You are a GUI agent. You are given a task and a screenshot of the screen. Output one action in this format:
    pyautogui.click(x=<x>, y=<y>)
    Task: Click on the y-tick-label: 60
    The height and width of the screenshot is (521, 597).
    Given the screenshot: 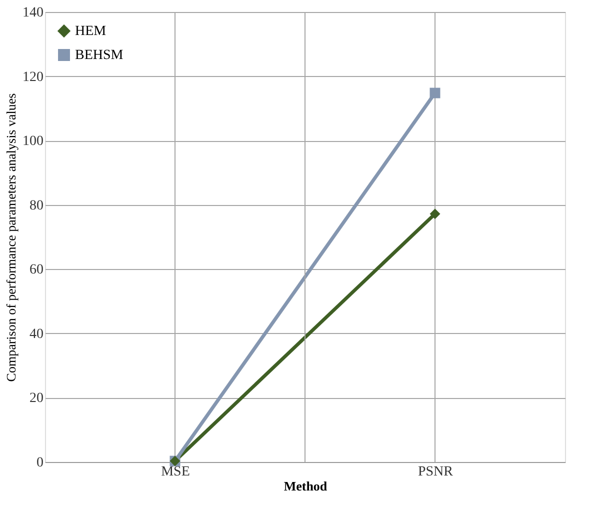 What is the action you would take?
    pyautogui.click(x=37, y=270)
    